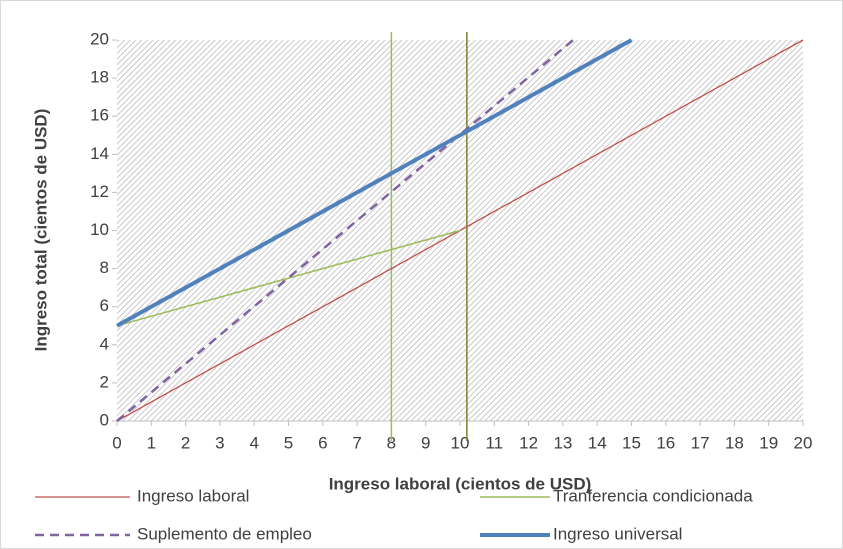  Describe the element at coordinates (425, 442) in the screenshot. I see `x-tick-label: 9` at that location.